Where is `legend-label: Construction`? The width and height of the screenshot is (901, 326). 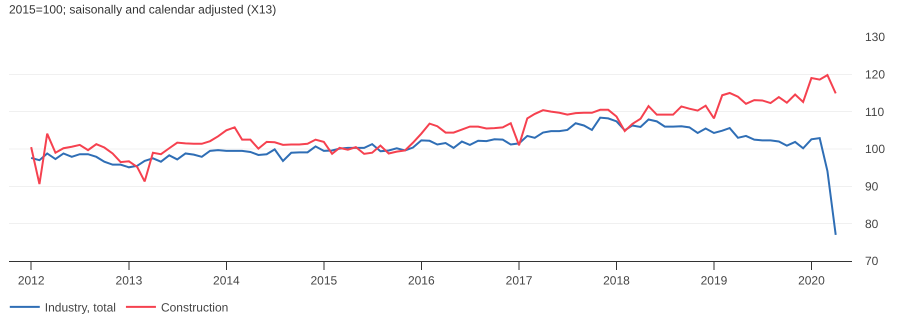
legend-label: Construction is located at coordinates (194, 307).